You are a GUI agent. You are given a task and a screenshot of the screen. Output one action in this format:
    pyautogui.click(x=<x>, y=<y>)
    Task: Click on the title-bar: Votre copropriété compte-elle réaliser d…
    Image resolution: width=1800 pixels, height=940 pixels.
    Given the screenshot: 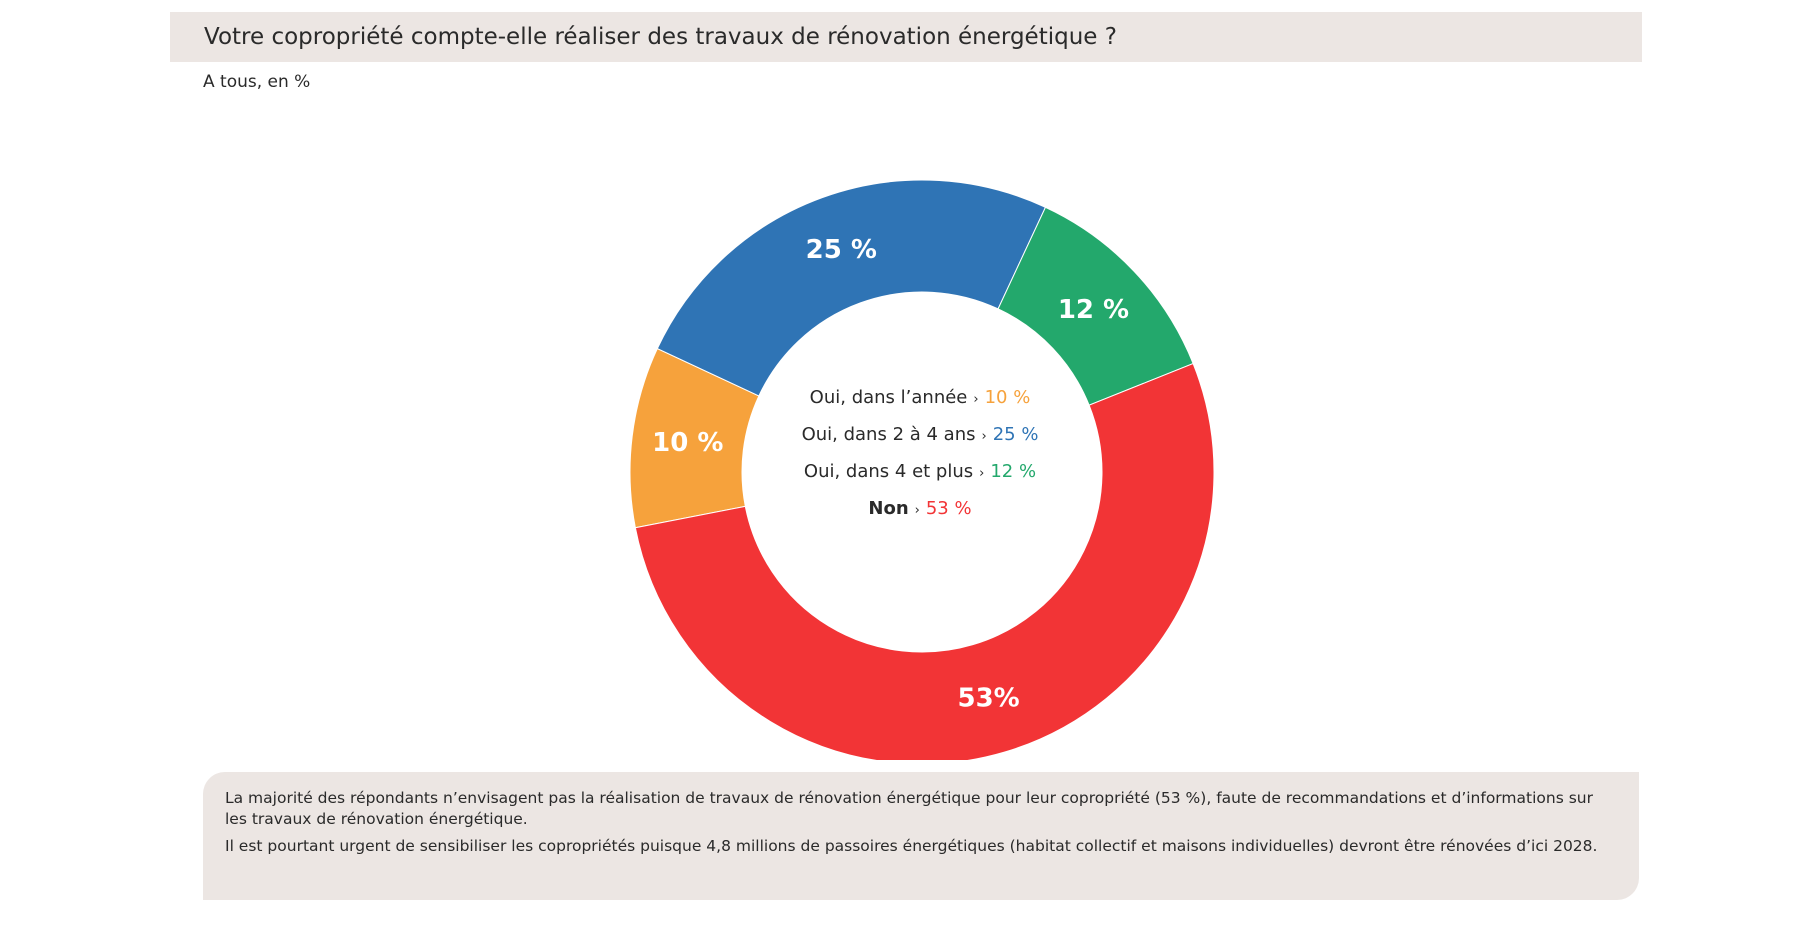 What is the action you would take?
    pyautogui.click(x=906, y=37)
    